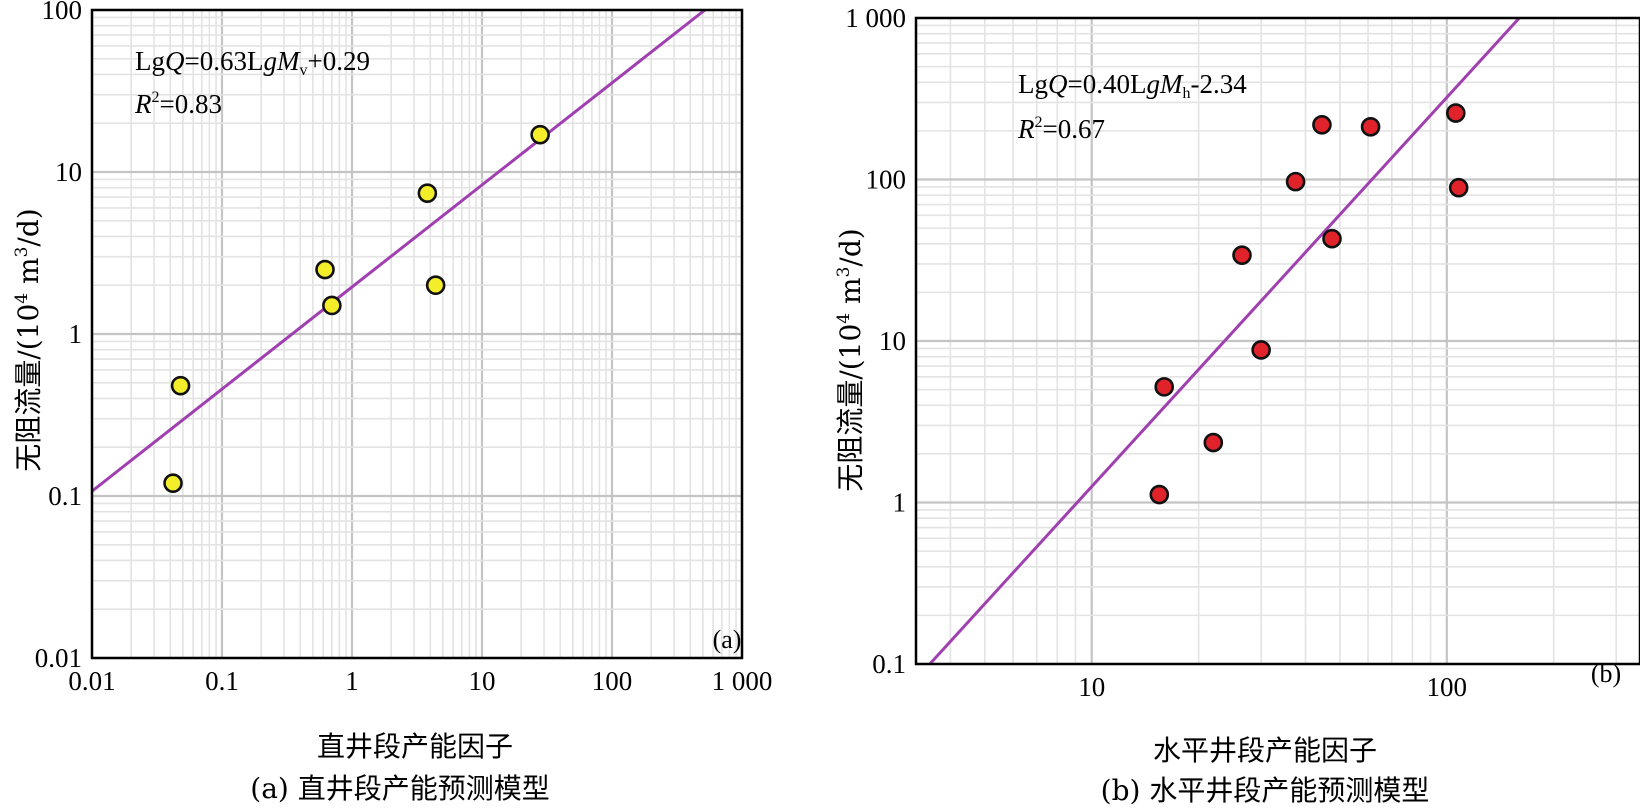 Image resolution: width=1640 pixels, height=809 pixels. I want to click on panel-a-y-ticks: 0.01 0.1 1 10 100, so click(58, 336).